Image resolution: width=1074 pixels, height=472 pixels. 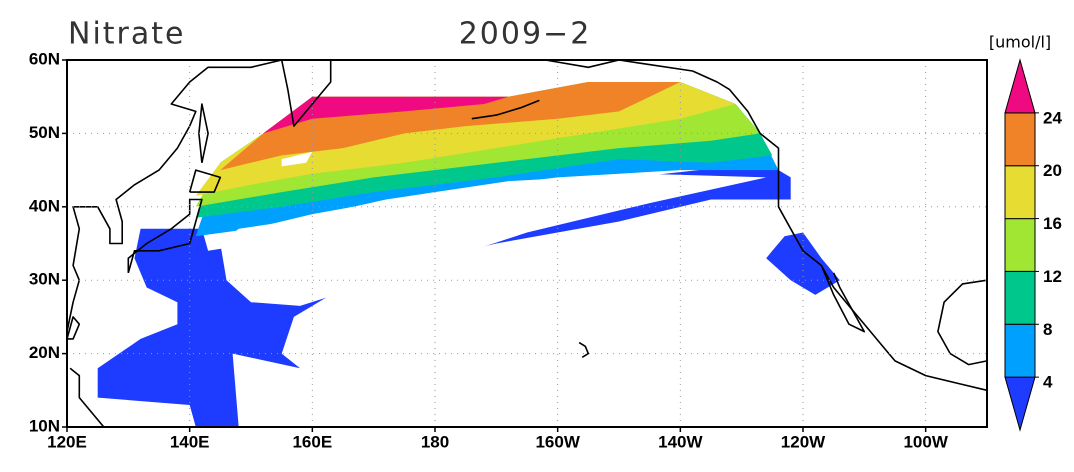 I want to click on map-title: Nitrate, so click(x=126, y=34).